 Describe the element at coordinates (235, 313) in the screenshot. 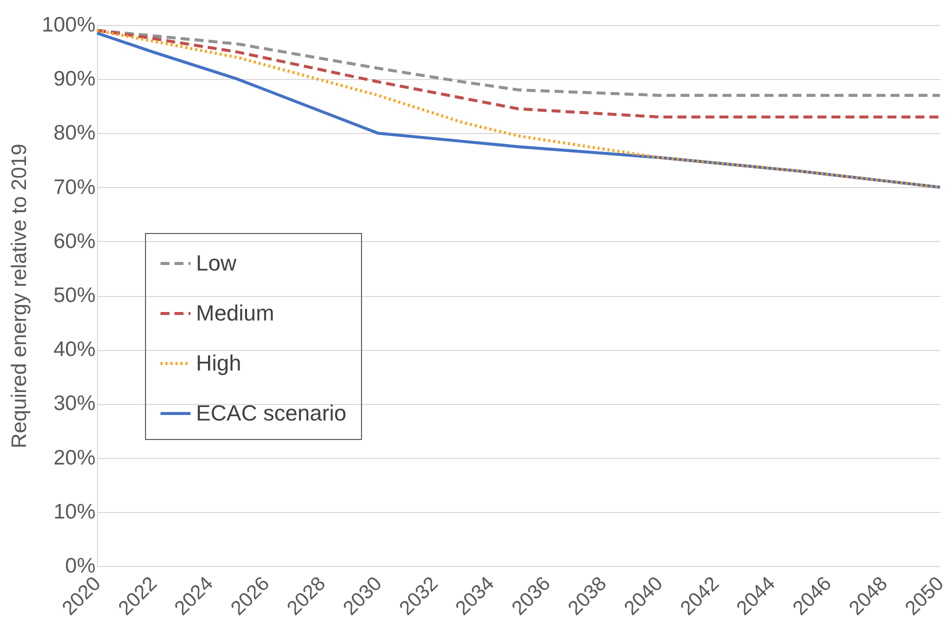

I see `legend-label: Medium` at that location.